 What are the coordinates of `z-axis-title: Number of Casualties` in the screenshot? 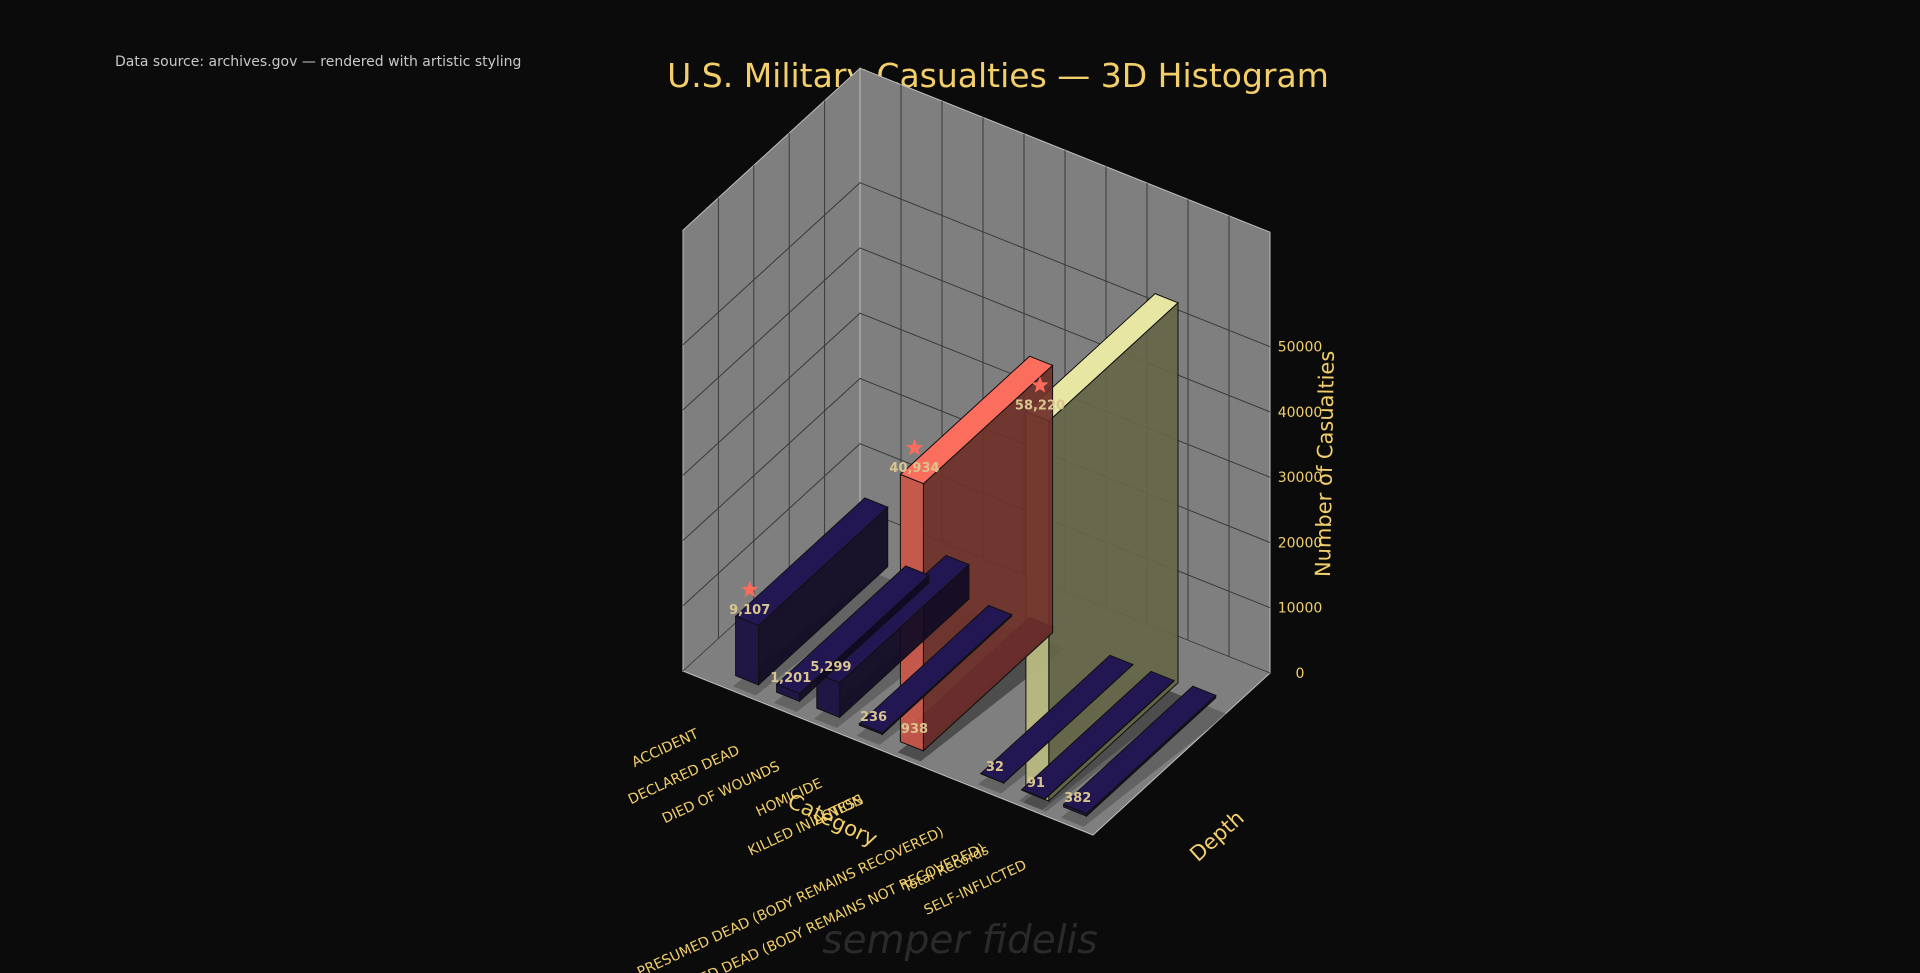 It's located at (1325, 463).